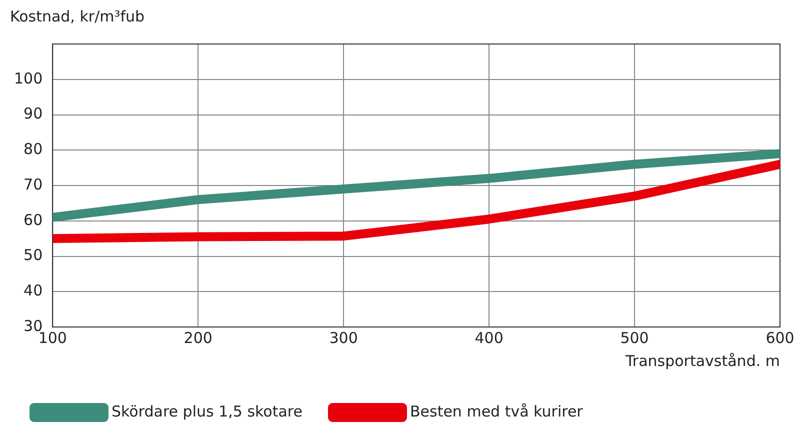 Image resolution: width=802 pixels, height=430 pixels. What do you see at coordinates (77, 16) in the screenshot?
I see `y-axis-title: Kostnad, kr/m³fub` at bounding box center [77, 16].